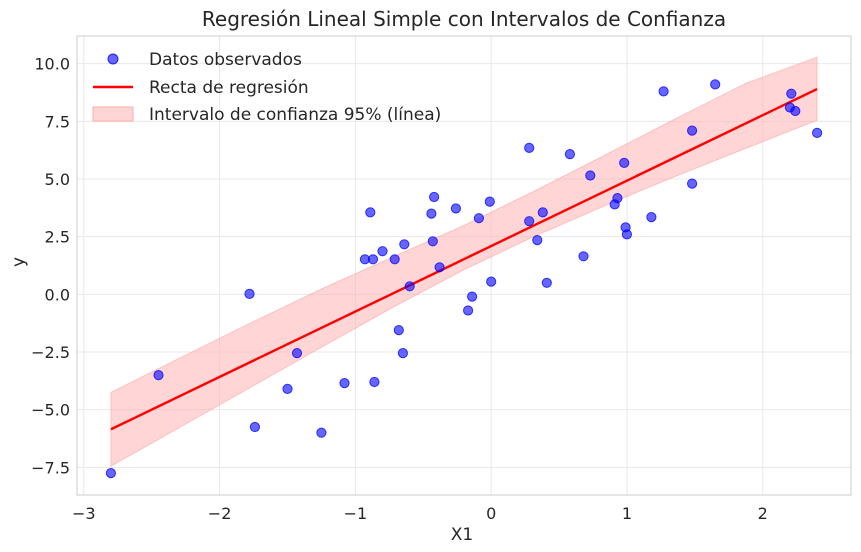  What do you see at coordinates (50, 352) in the screenshot?
I see `y-tick-label: −2.5` at bounding box center [50, 352].